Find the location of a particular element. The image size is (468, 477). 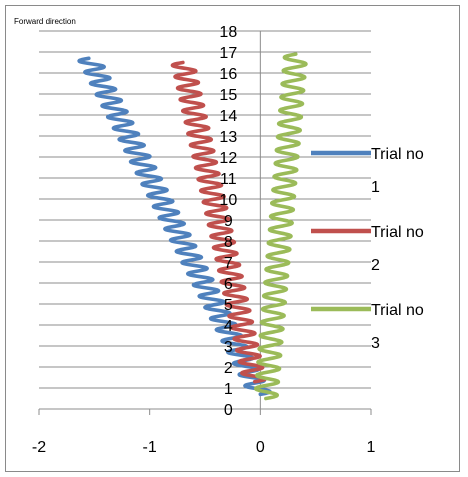

y-tick-label: 14 is located at coordinates (228, 116).